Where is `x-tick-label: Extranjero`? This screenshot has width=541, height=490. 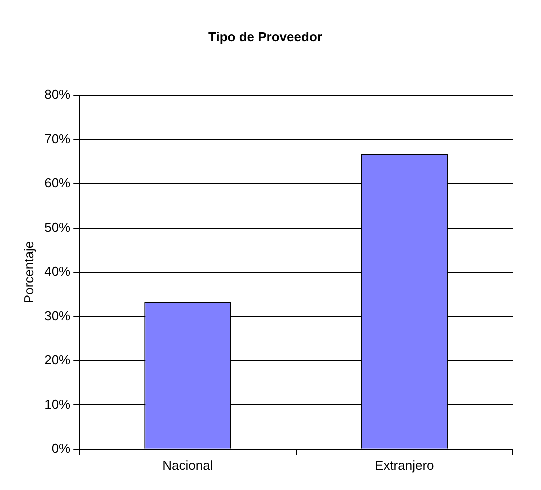
x-tick-label: Extranjero is located at coordinates (404, 465).